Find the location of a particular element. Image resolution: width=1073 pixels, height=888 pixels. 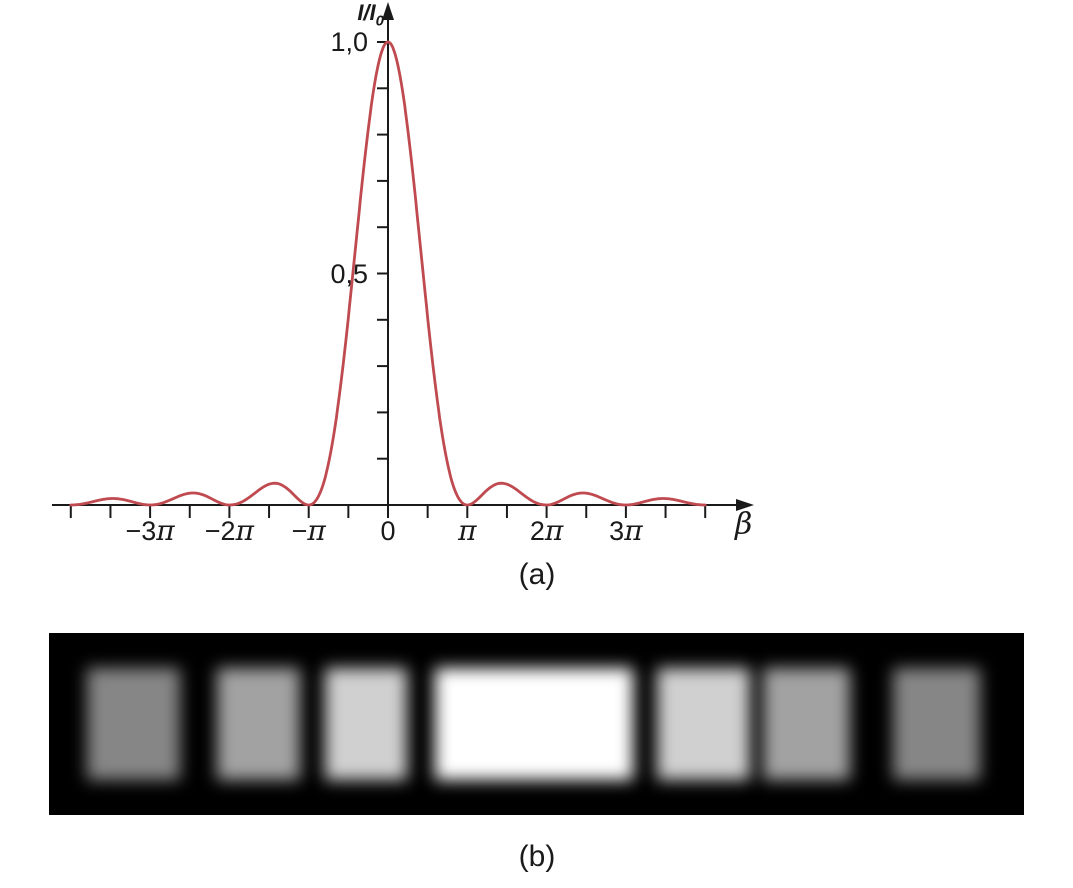

x-tick-number: 3 is located at coordinates (617, 531).